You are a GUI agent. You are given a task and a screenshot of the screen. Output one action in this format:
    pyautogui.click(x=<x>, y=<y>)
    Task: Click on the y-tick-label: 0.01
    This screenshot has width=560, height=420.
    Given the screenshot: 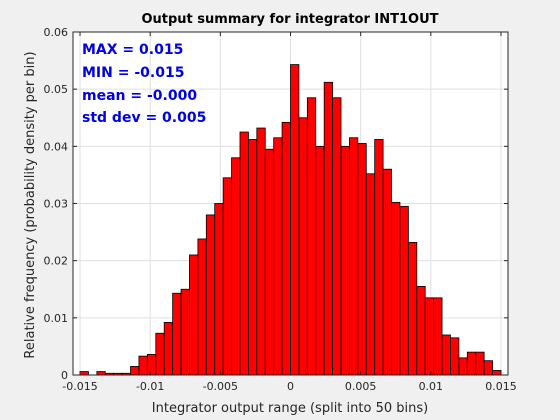 What is the action you would take?
    pyautogui.click(x=56, y=318)
    